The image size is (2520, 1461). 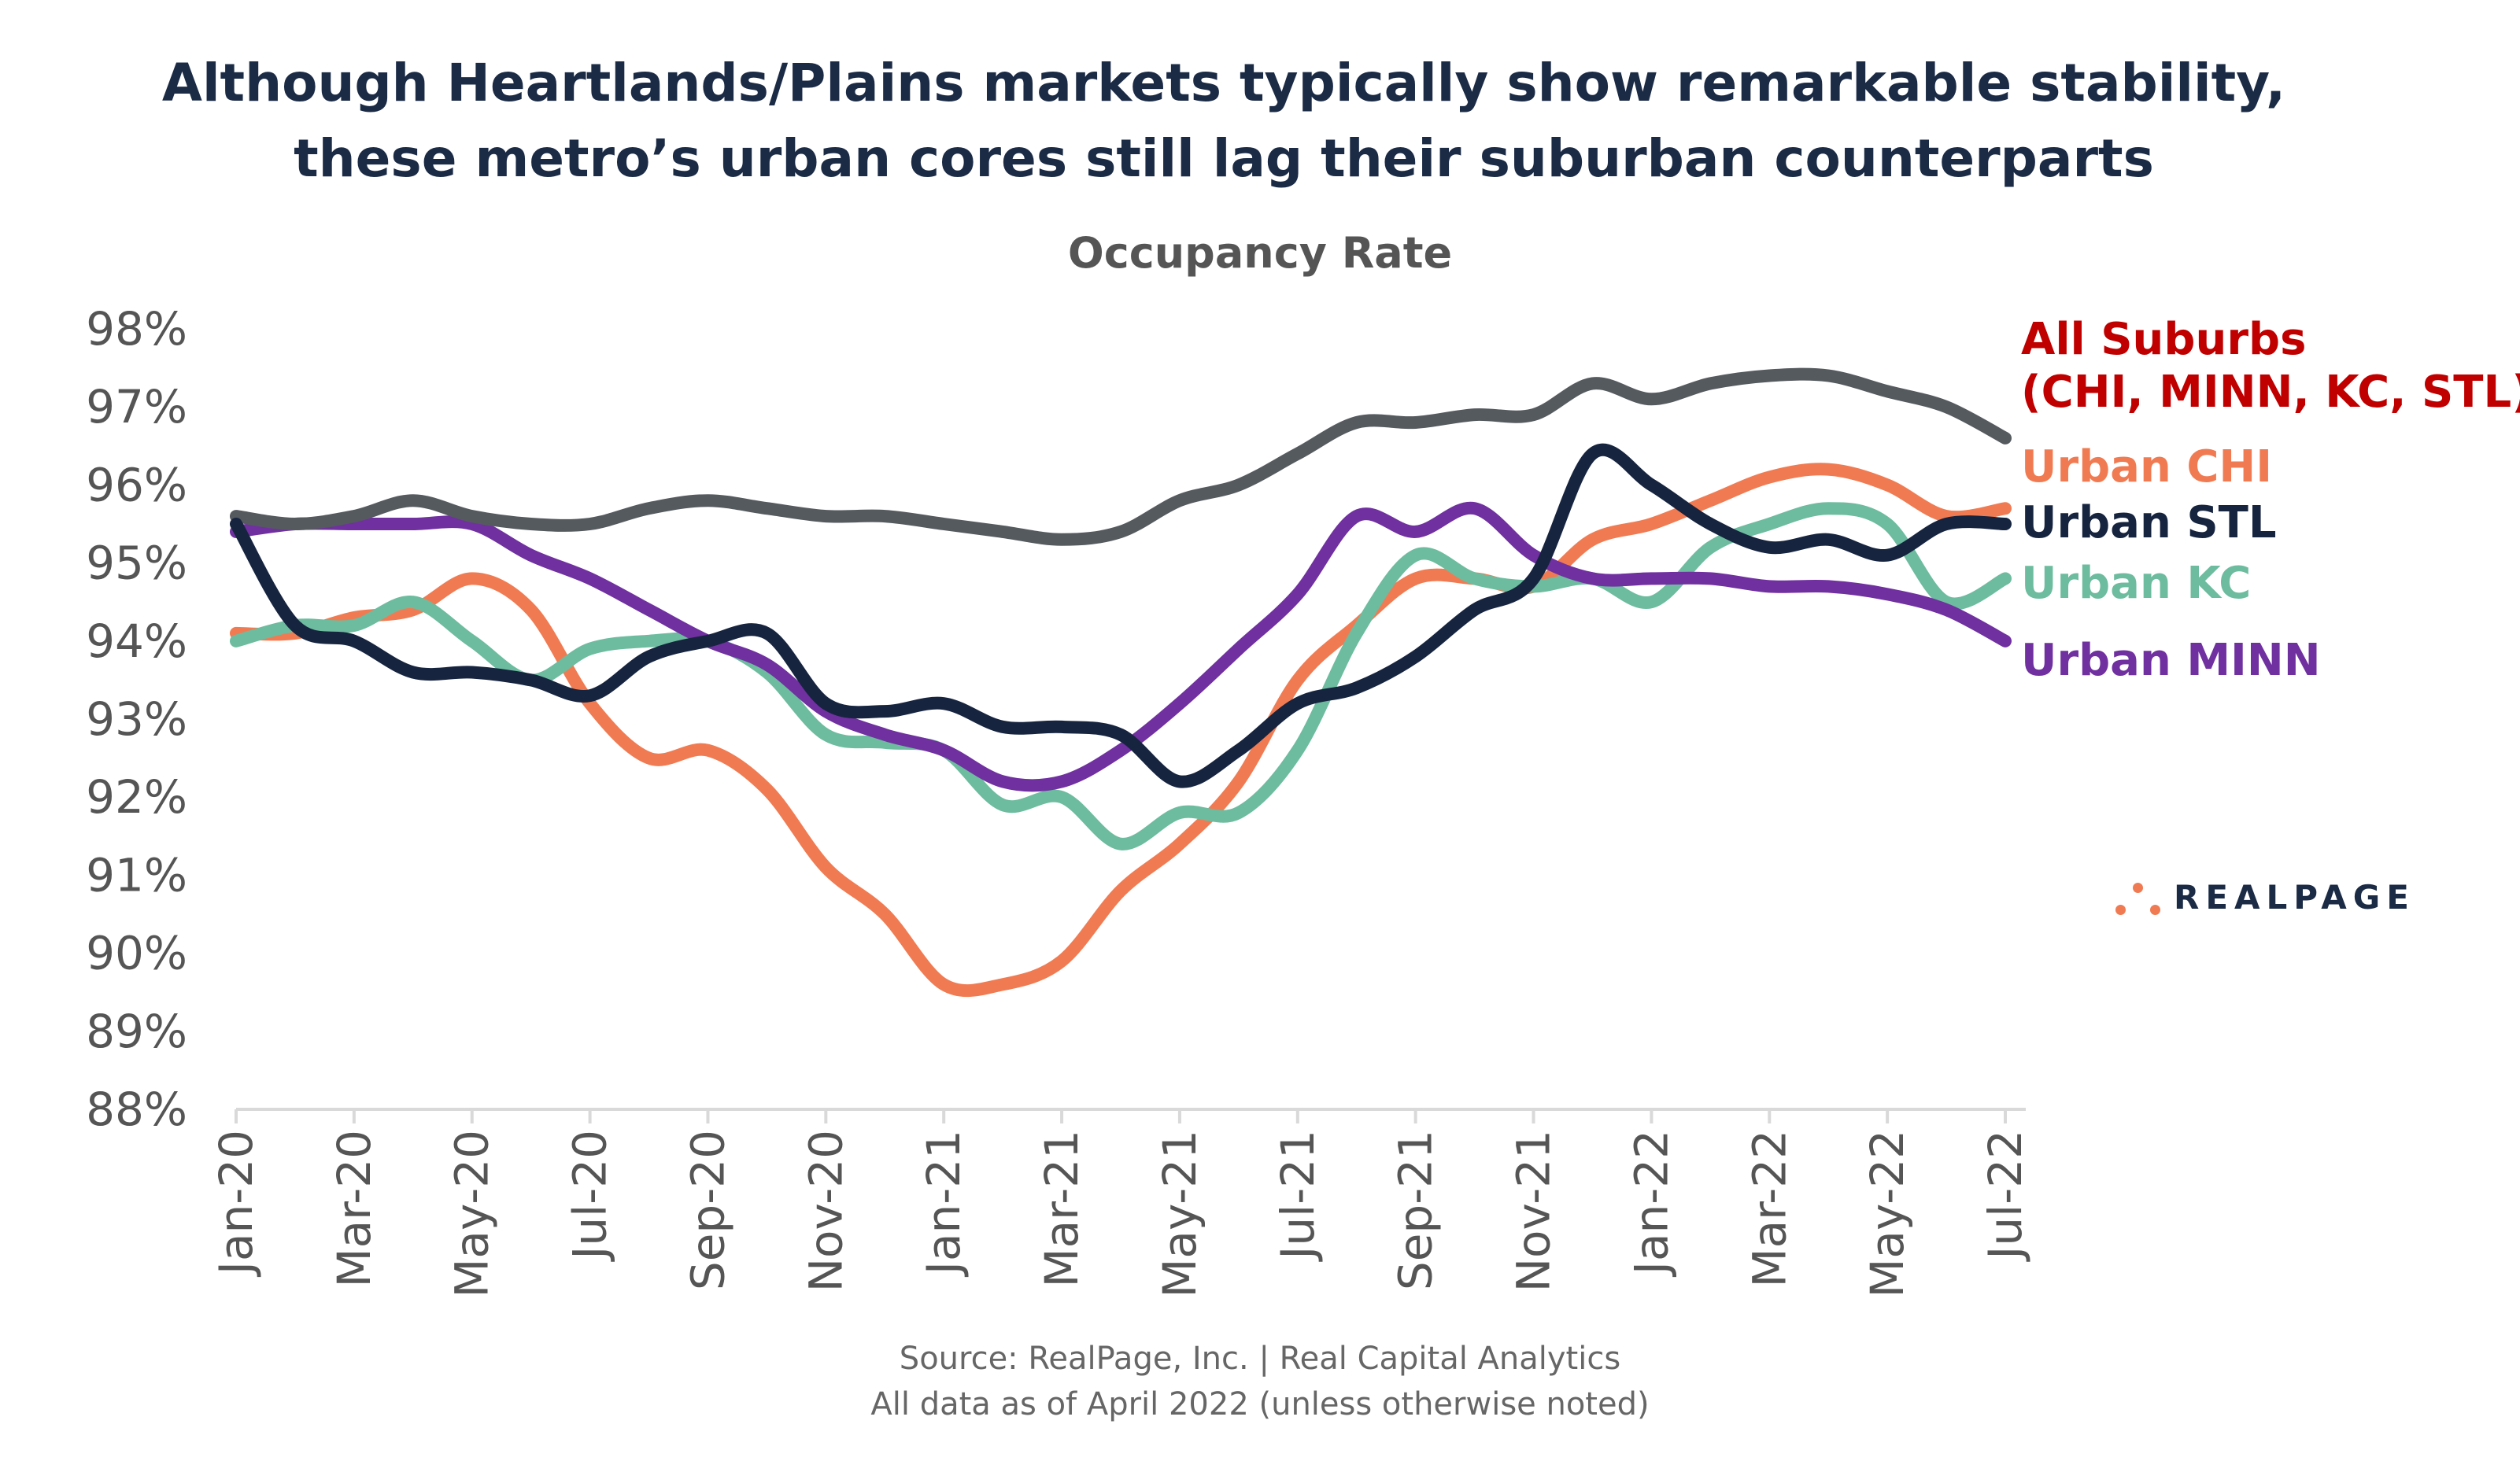 What do you see at coordinates (136, 329) in the screenshot?
I see `y-tick-label: 98%` at bounding box center [136, 329].